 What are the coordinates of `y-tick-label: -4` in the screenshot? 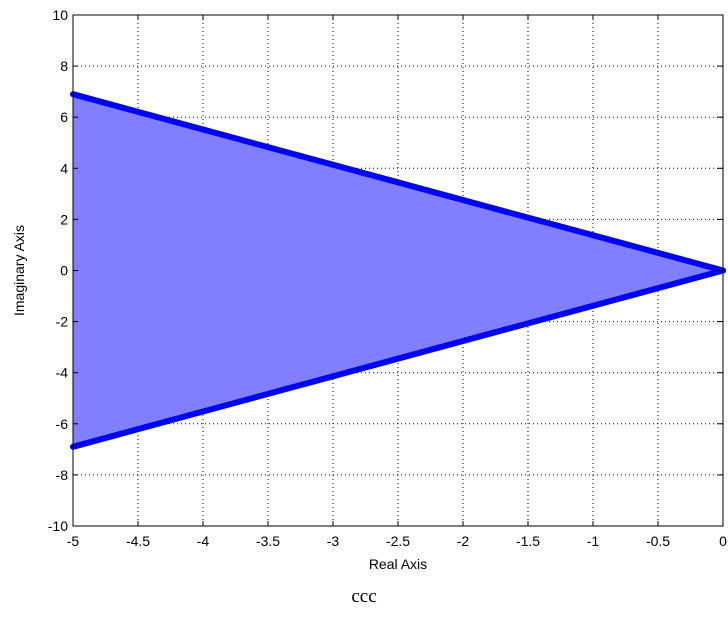 It's located at (62, 373).